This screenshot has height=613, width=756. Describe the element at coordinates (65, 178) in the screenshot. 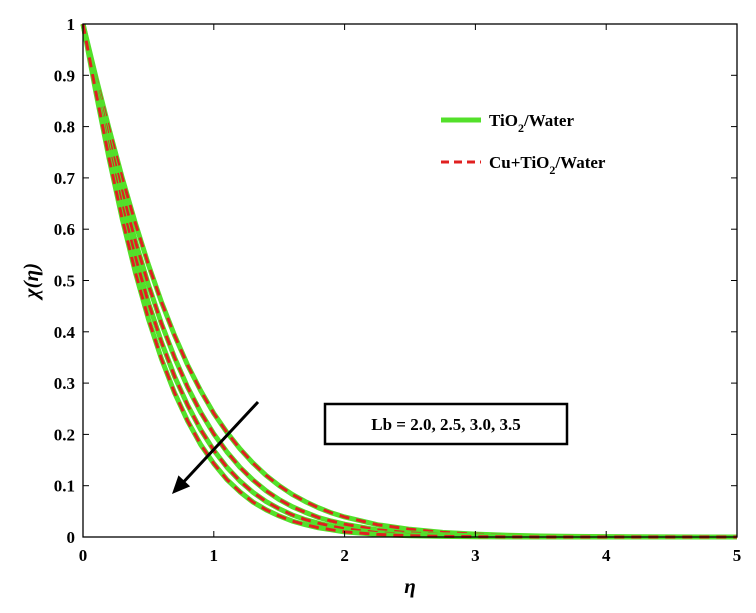

I see `y-tick-label: 0.7` at that location.